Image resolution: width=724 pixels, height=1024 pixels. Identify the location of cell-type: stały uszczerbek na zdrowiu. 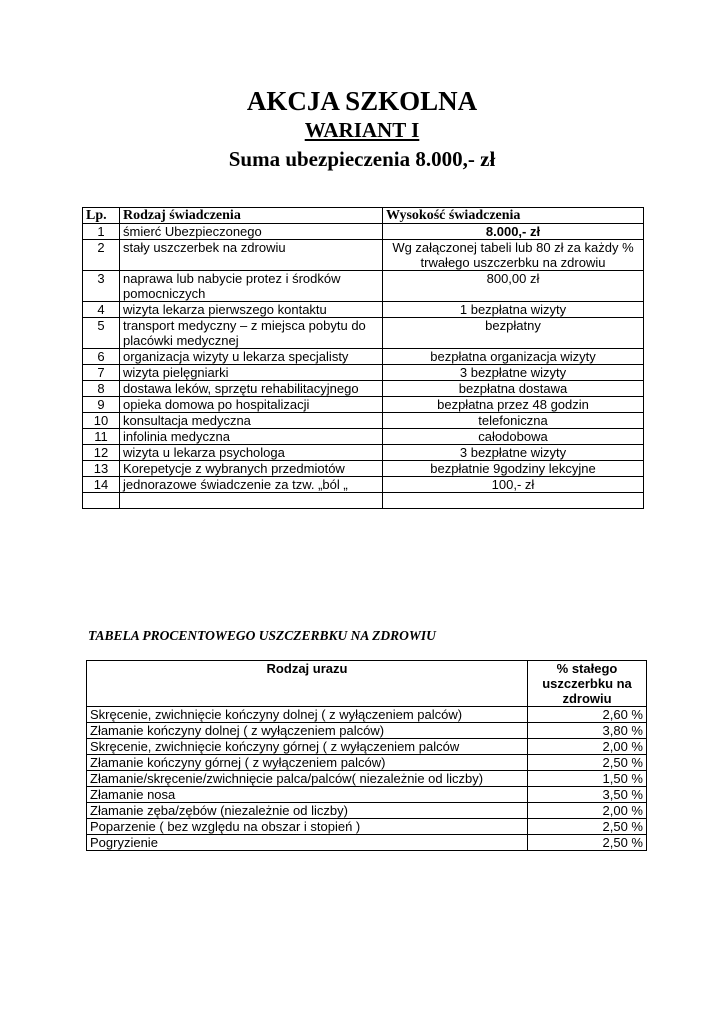
(251, 255).